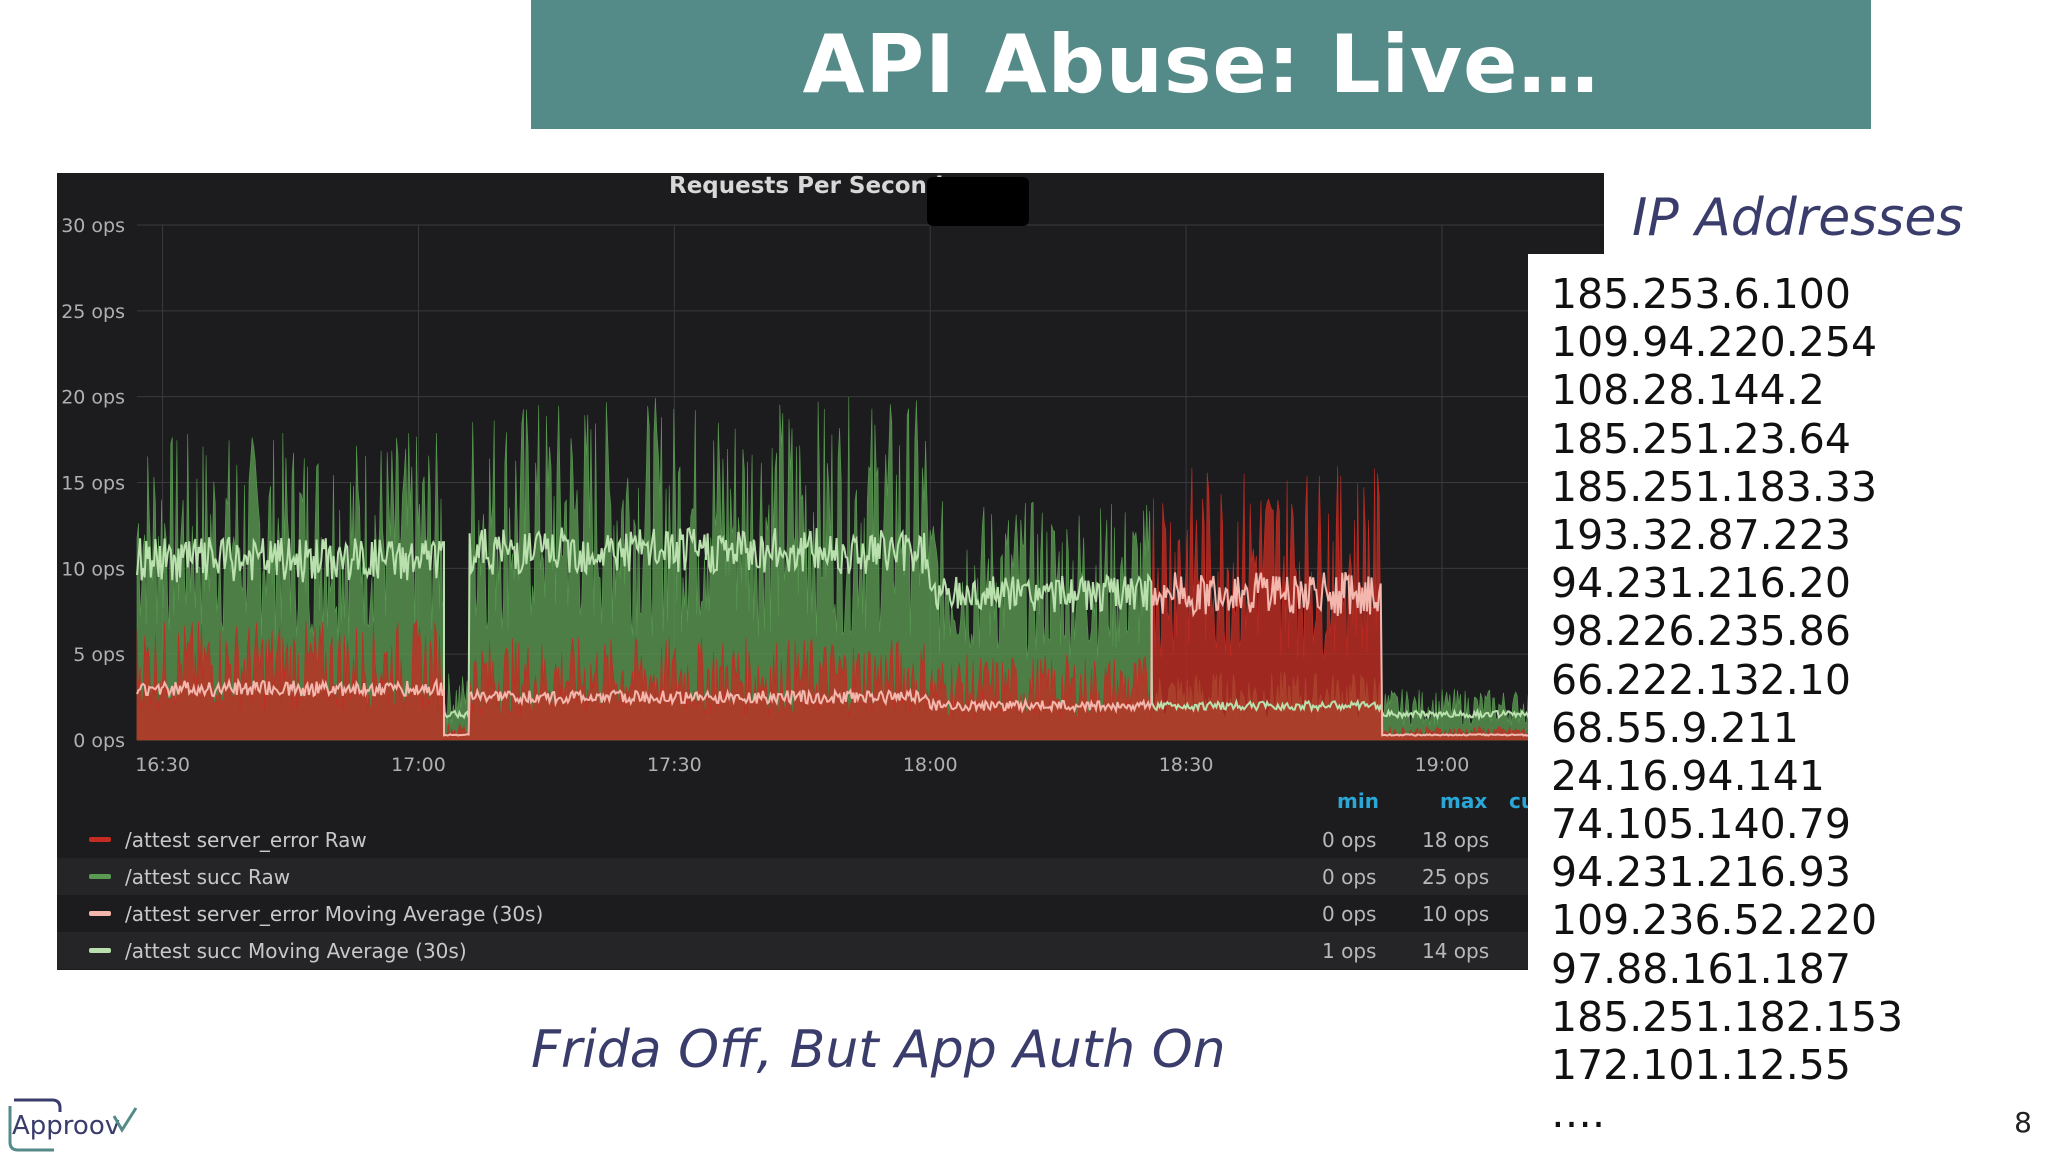 This screenshot has height=1154, width=2048. What do you see at coordinates (1701, 679) in the screenshot?
I see `ip-address-item: 66.222.132.10` at bounding box center [1701, 679].